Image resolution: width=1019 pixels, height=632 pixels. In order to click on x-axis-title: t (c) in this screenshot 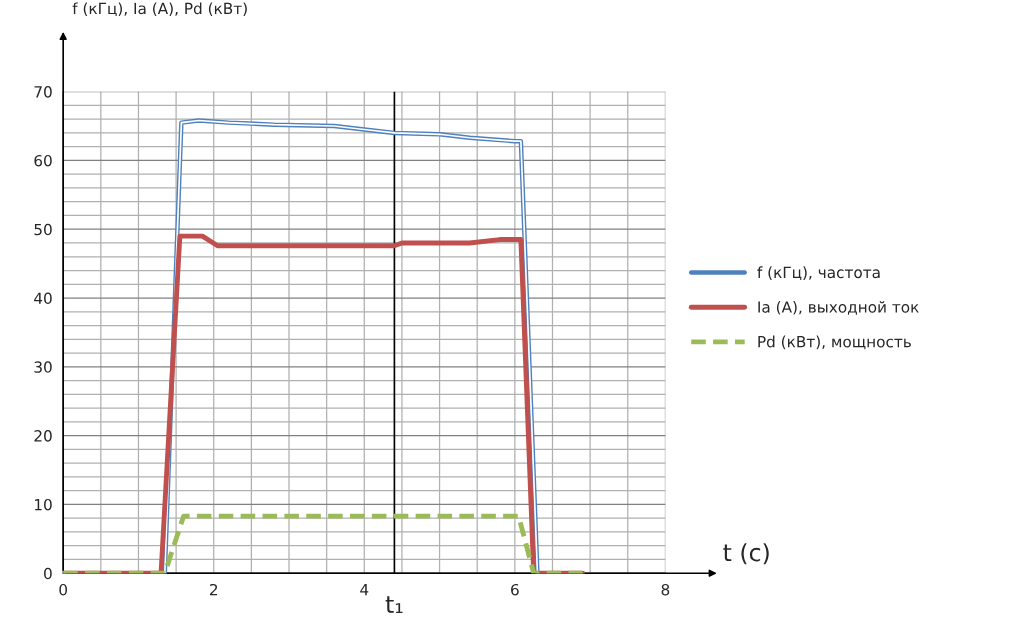, I will do `click(746, 554)`.